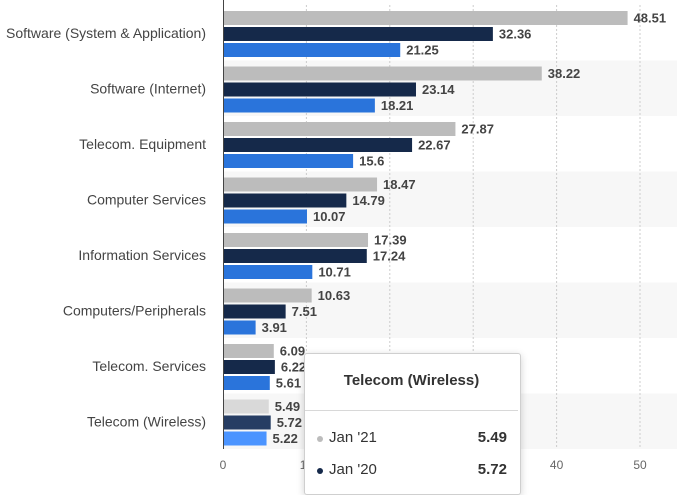  I want to click on data-label: 5.72, so click(289, 422).